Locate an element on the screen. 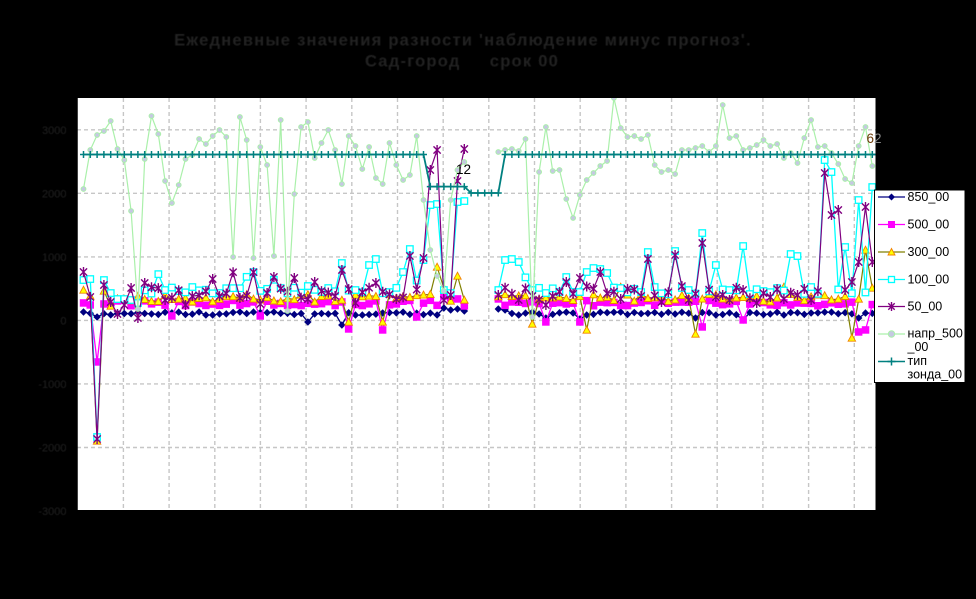 The height and width of the screenshot is (599, 976). svg-text: -3000 is located at coordinates (52, 512).